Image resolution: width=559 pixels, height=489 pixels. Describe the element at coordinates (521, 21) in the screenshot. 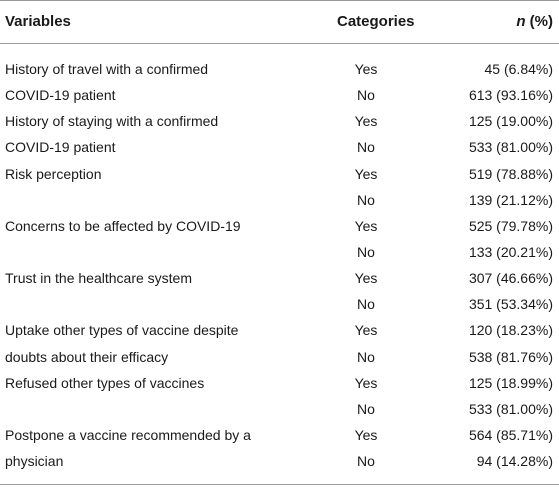

I see `header-n-italic: n` at that location.